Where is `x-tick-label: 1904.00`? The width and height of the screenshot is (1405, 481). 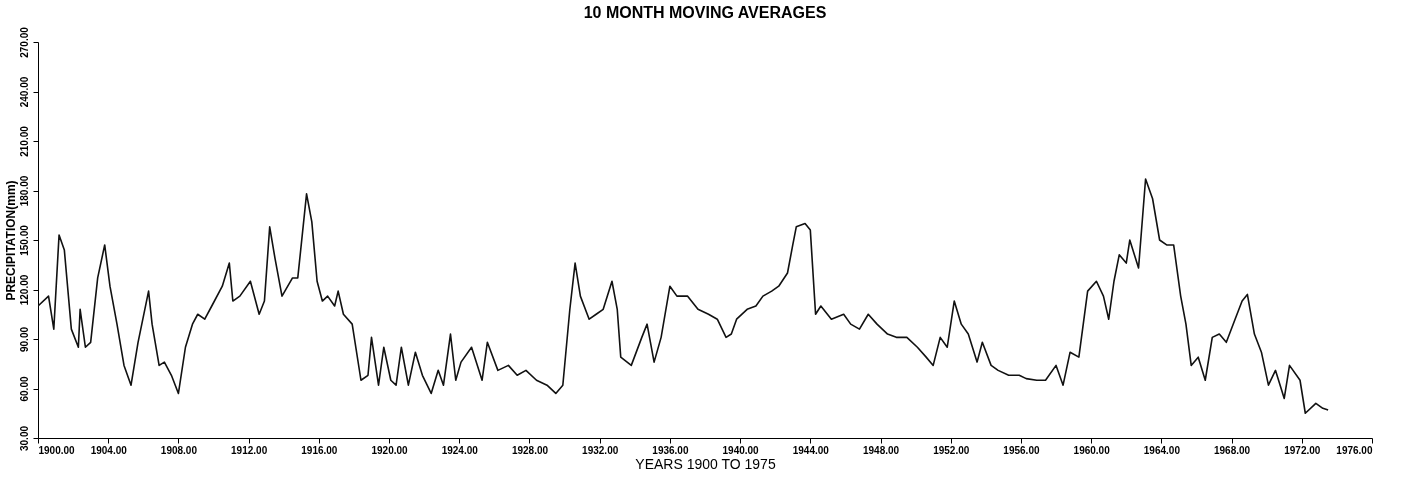
x-tick-label: 1904.00 is located at coordinates (109, 450).